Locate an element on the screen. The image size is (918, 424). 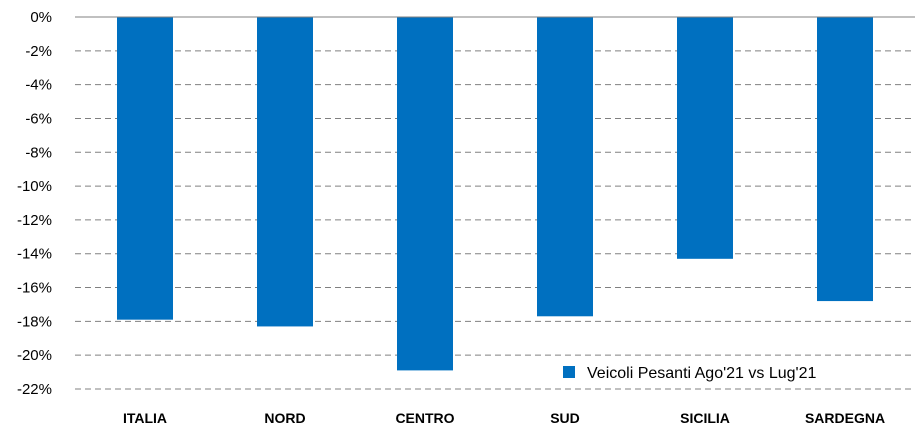
x-category-label: CENTRO is located at coordinates (424, 417).